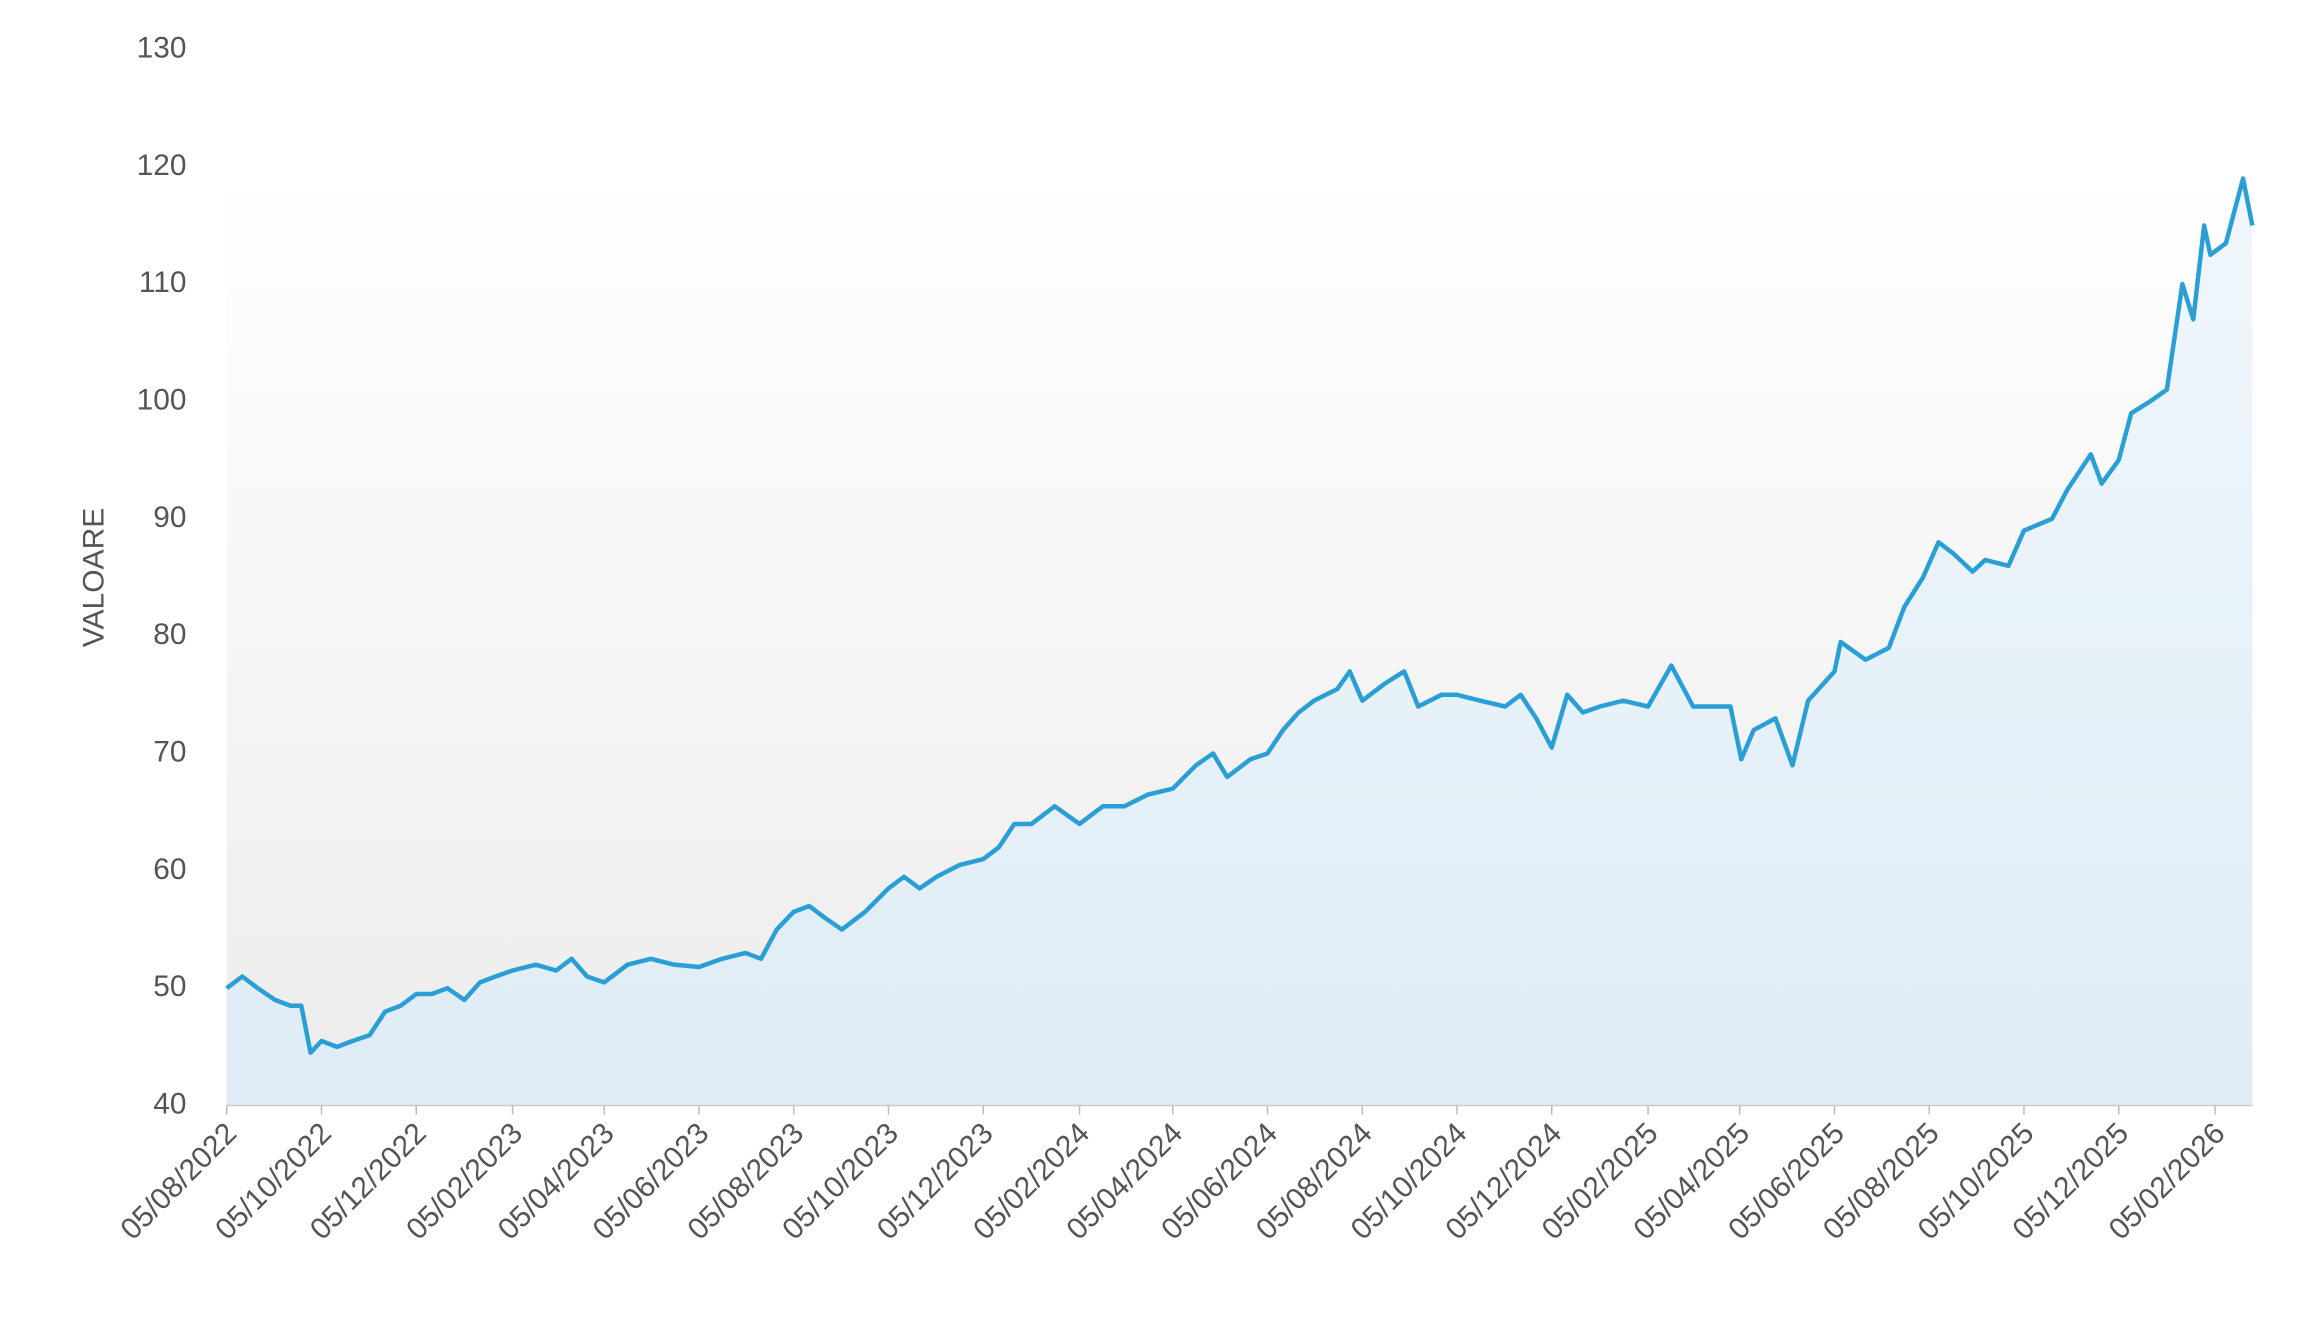 The image size is (2309, 1320). Describe the element at coordinates (163, 282) in the screenshot. I see `y-tick-label: 110` at that location.